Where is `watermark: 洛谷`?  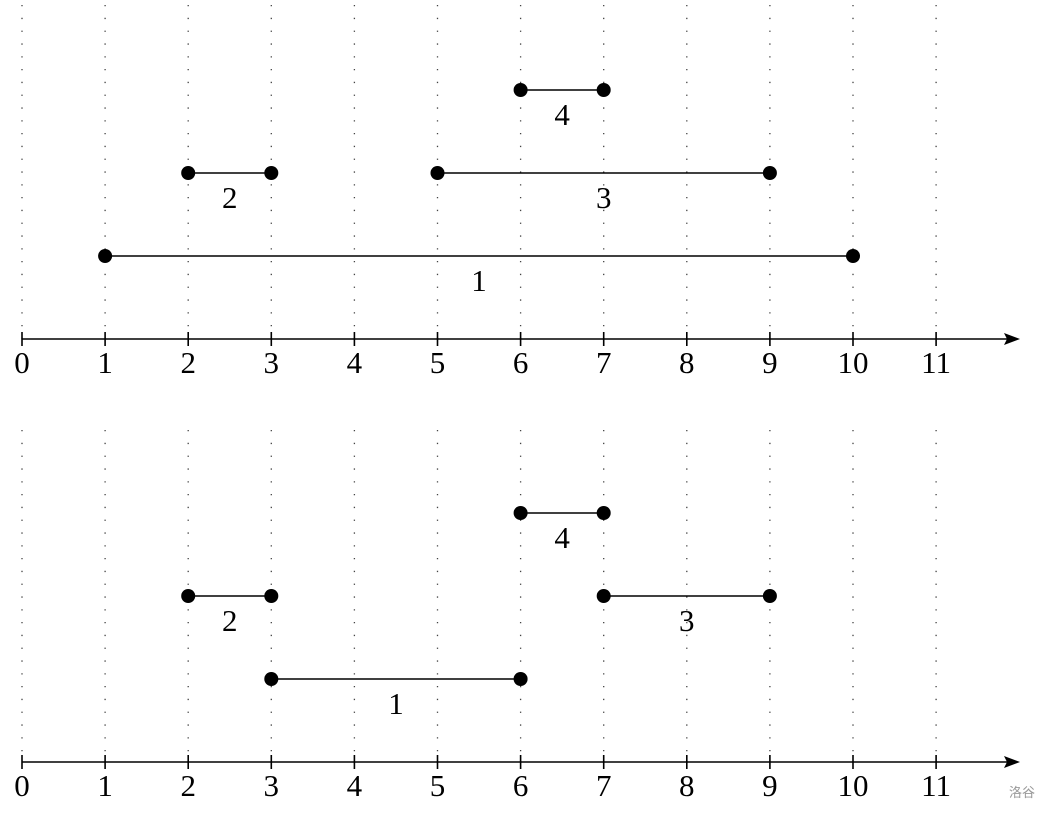 watermark: 洛谷 is located at coordinates (1022, 793).